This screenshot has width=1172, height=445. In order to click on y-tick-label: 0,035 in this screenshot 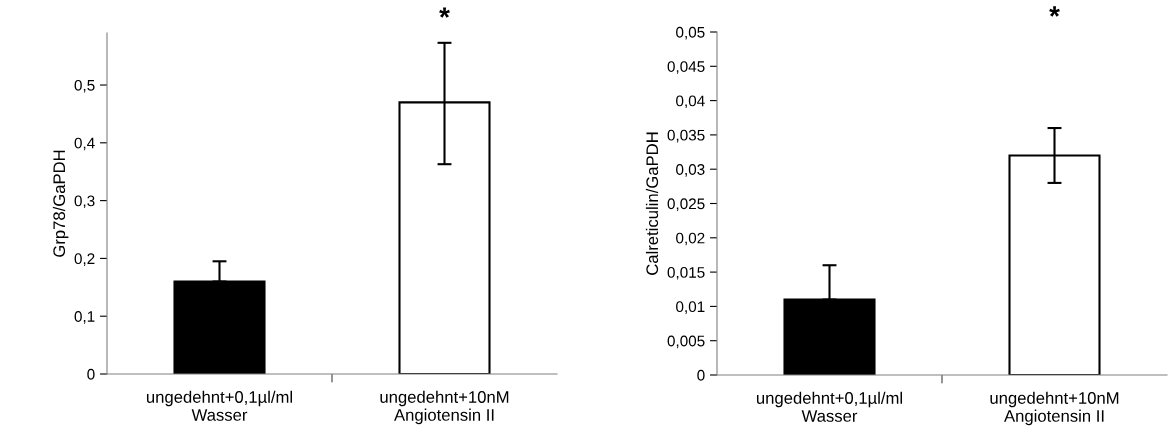, I will do `click(686, 136)`.